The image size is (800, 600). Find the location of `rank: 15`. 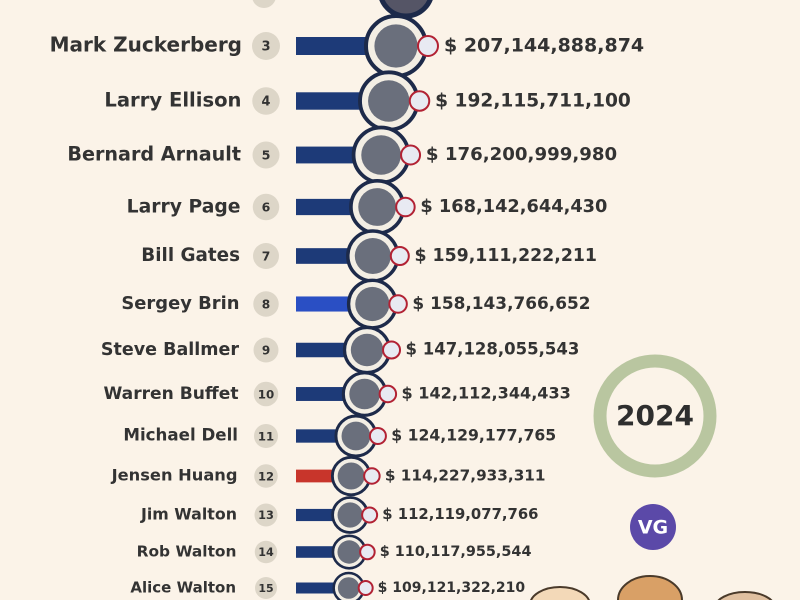

rank: 15 is located at coordinates (265, 588).